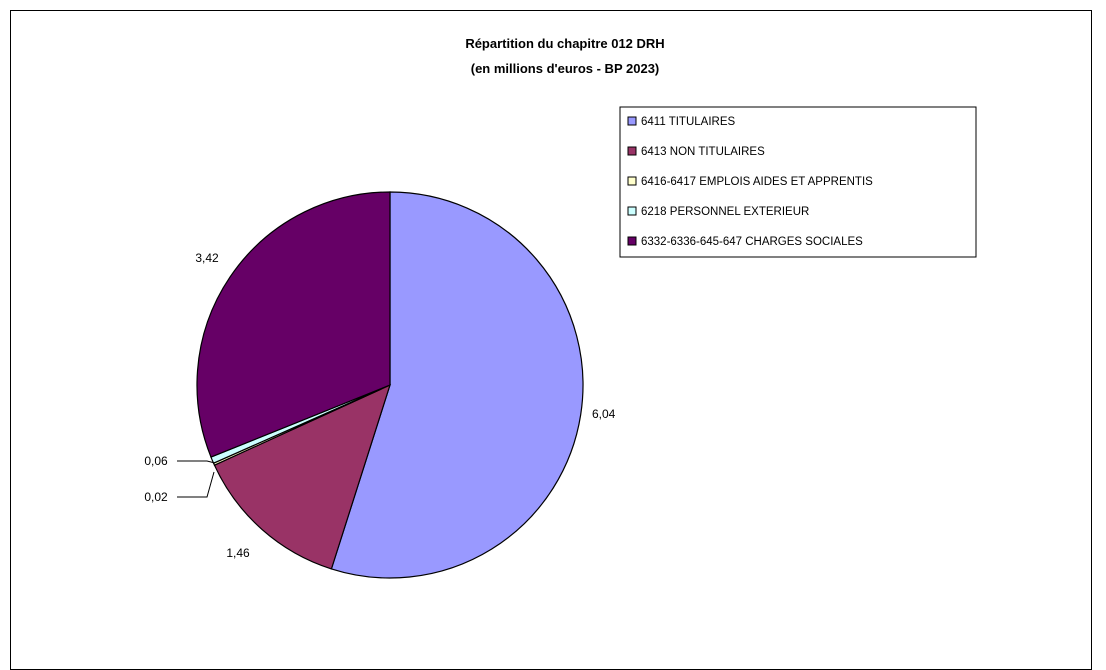 Image resolution: width=1106 pixels, height=670 pixels. I want to click on legend-entry-4: 6218 PERSONNEL EXTERIEUR, so click(725, 212).